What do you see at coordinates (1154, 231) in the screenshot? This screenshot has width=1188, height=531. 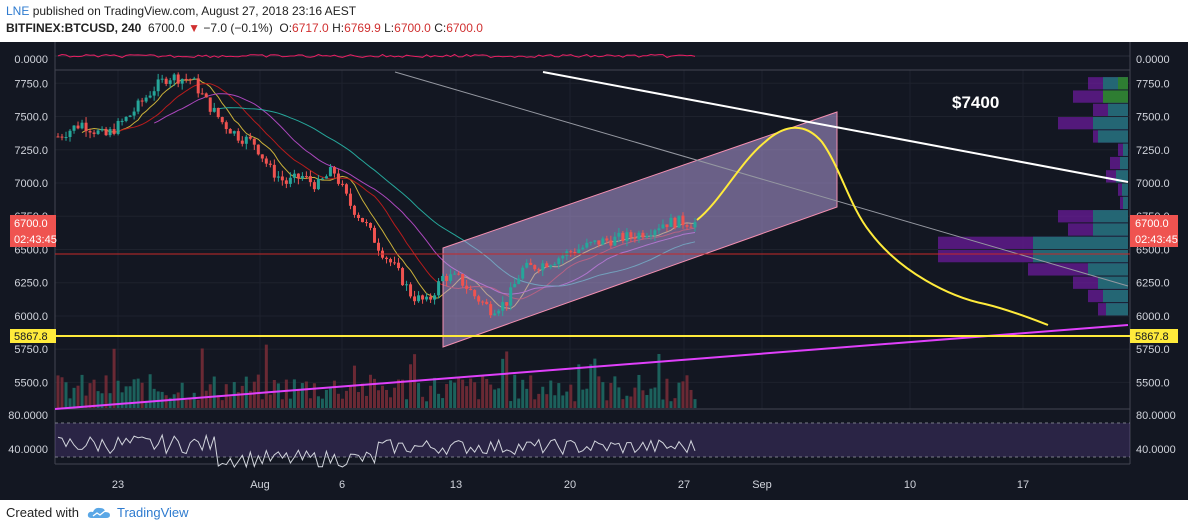 I see `price-badge-right: 6700.0 02:43:45` at bounding box center [1154, 231].